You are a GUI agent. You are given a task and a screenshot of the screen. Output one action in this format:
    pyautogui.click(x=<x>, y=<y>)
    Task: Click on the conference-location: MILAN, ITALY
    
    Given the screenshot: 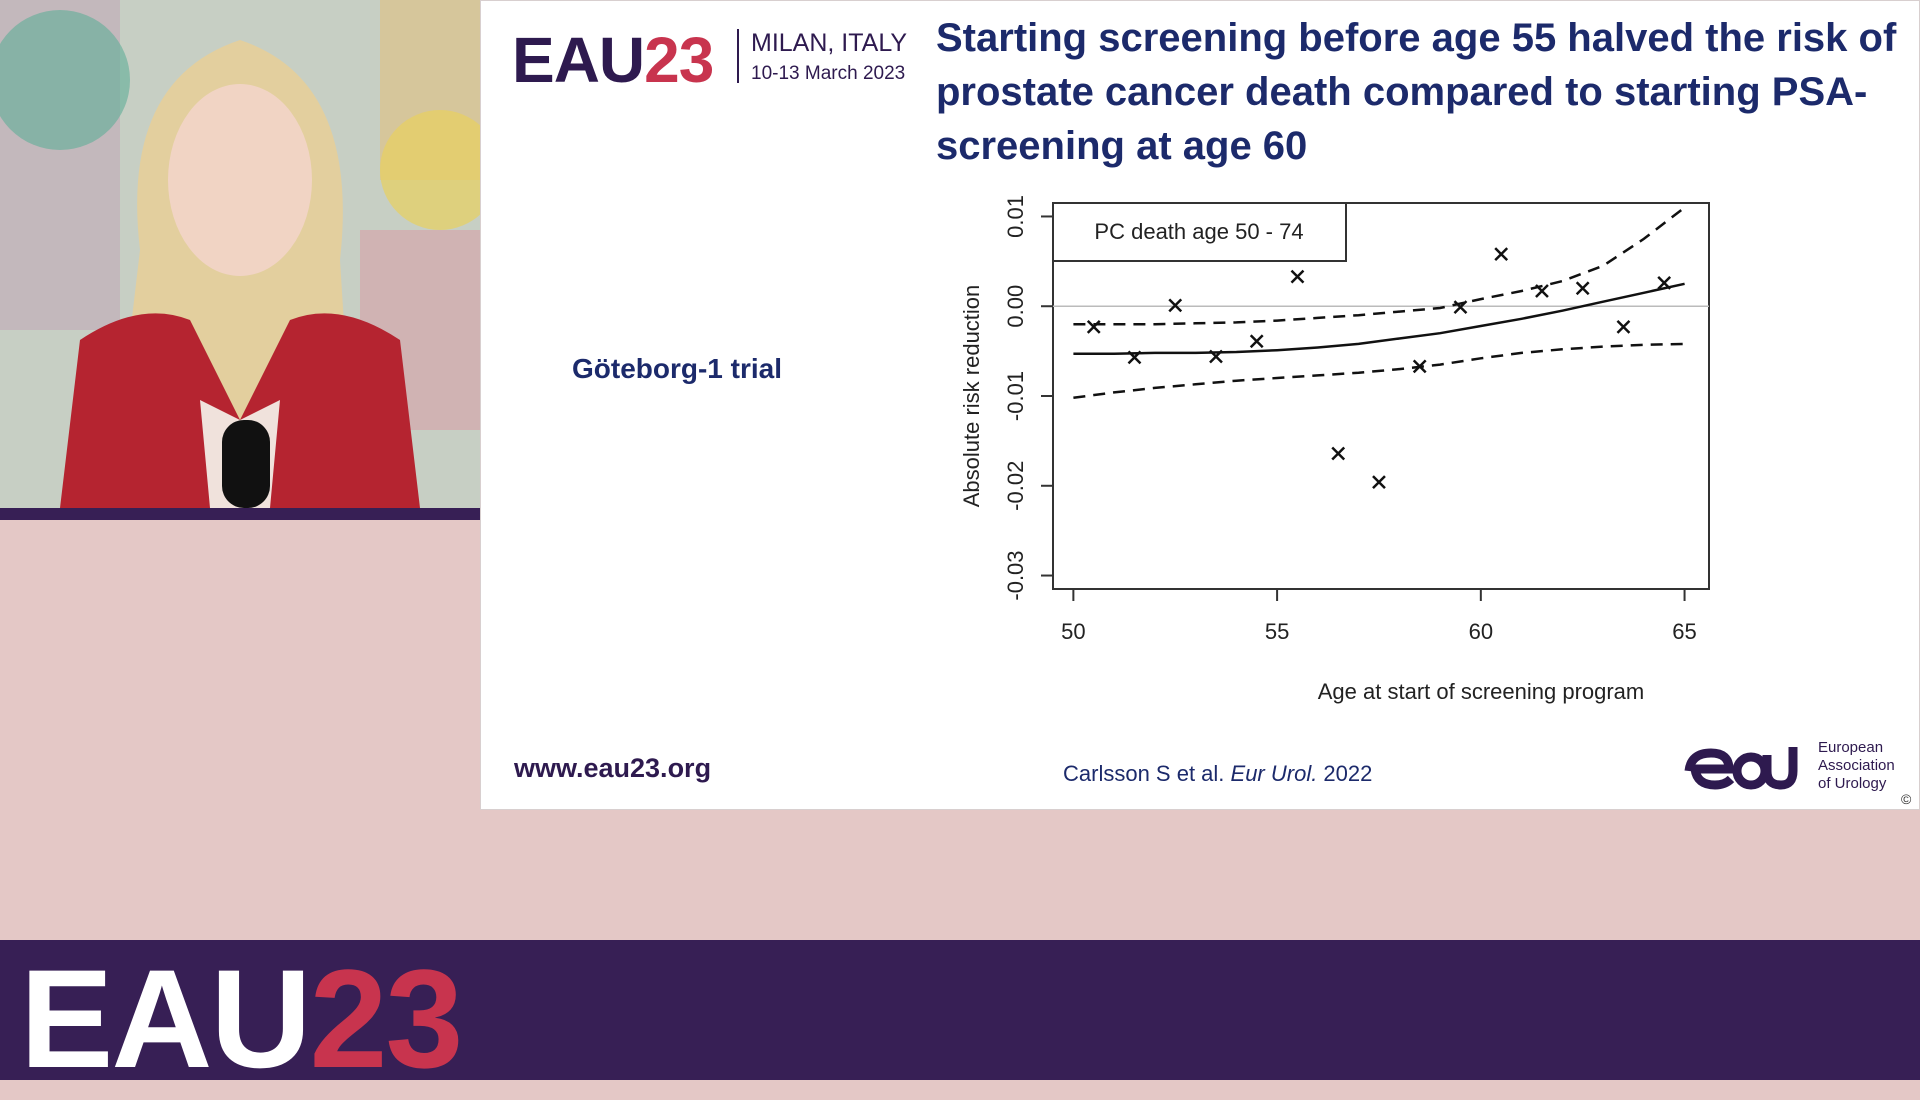 What is the action you would take?
    pyautogui.click(x=829, y=43)
    